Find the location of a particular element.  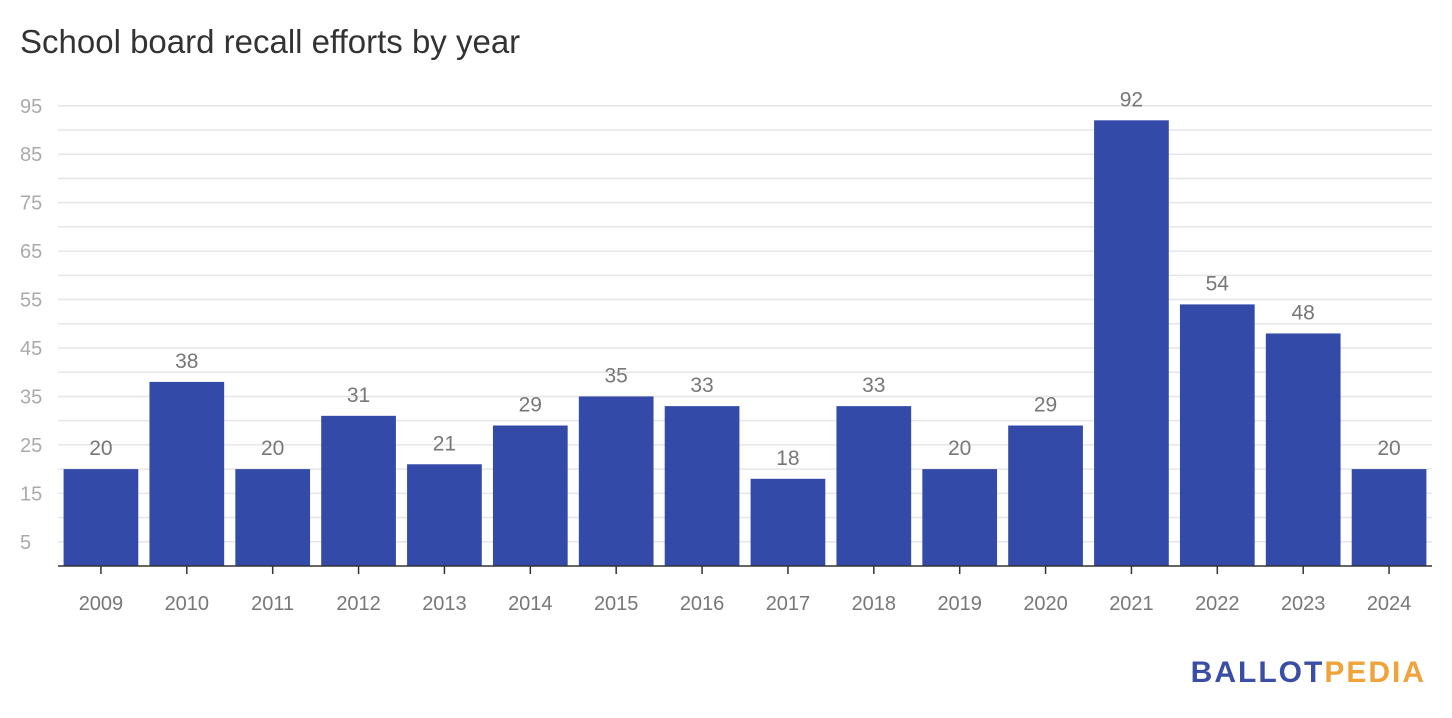

bar-2009 is located at coordinates (101, 517).